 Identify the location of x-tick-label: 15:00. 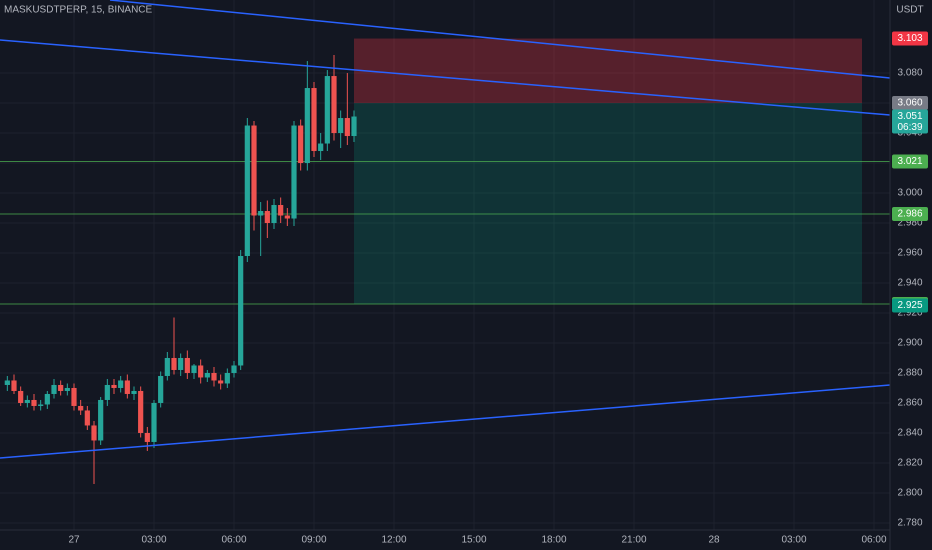
(473, 540).